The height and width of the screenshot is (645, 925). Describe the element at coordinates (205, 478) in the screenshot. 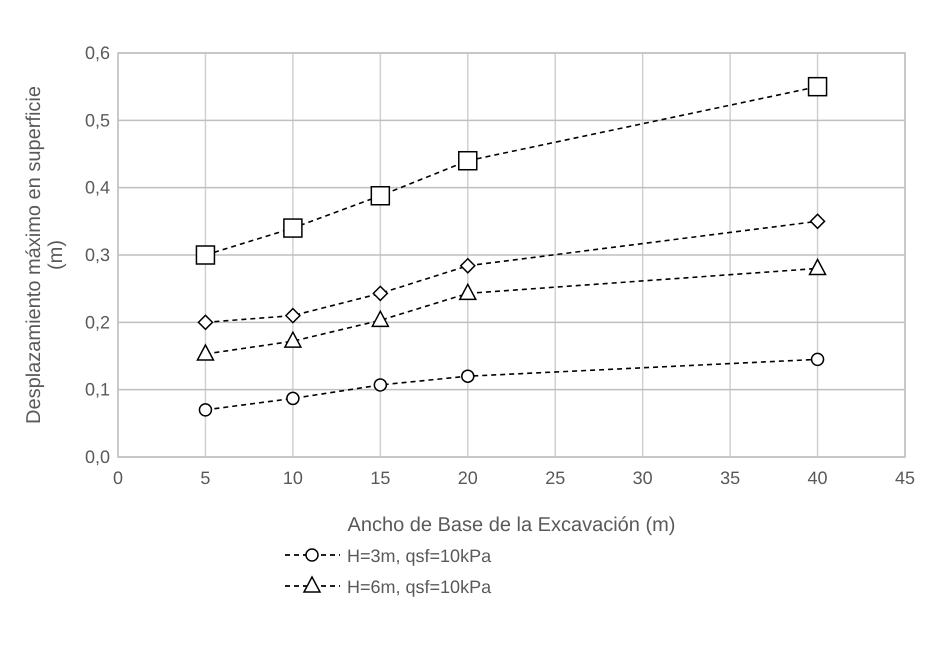

I see `x-tick-label: 5` at that location.